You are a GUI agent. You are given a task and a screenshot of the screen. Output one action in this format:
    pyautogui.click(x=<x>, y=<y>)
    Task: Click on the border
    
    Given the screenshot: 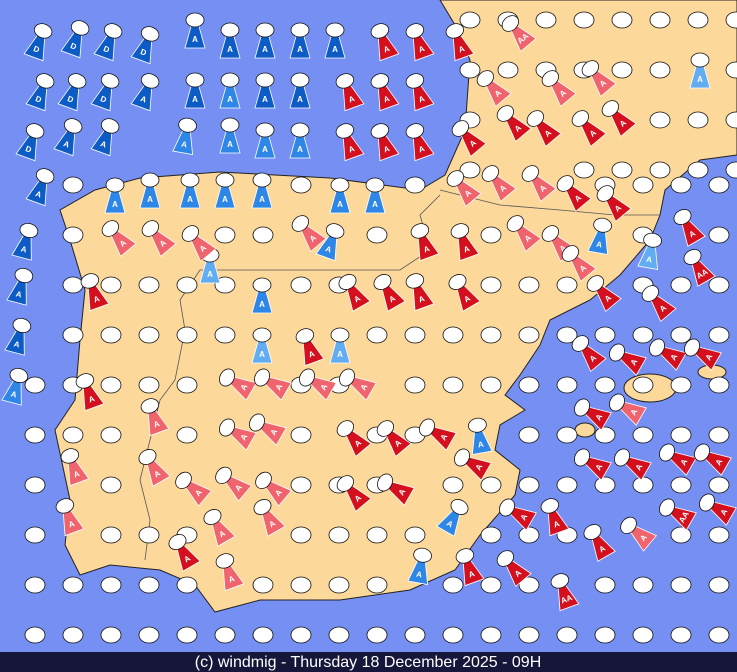 What is the action you would take?
    pyautogui.click(x=549, y=202)
    